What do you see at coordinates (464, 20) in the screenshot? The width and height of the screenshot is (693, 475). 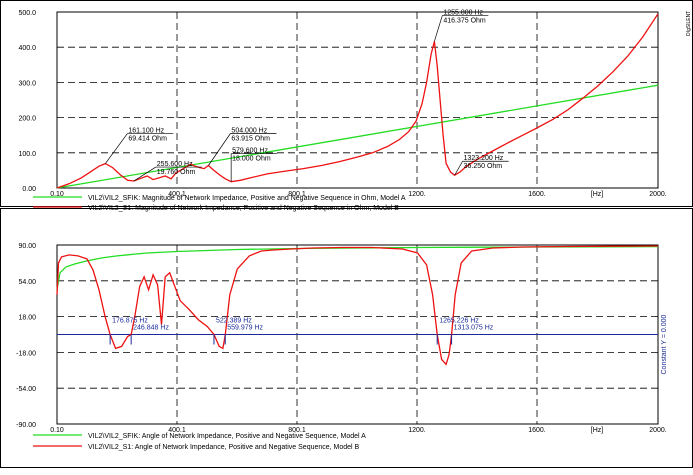 I see `annotation-value: 416.375 Ohm` at bounding box center [464, 20].